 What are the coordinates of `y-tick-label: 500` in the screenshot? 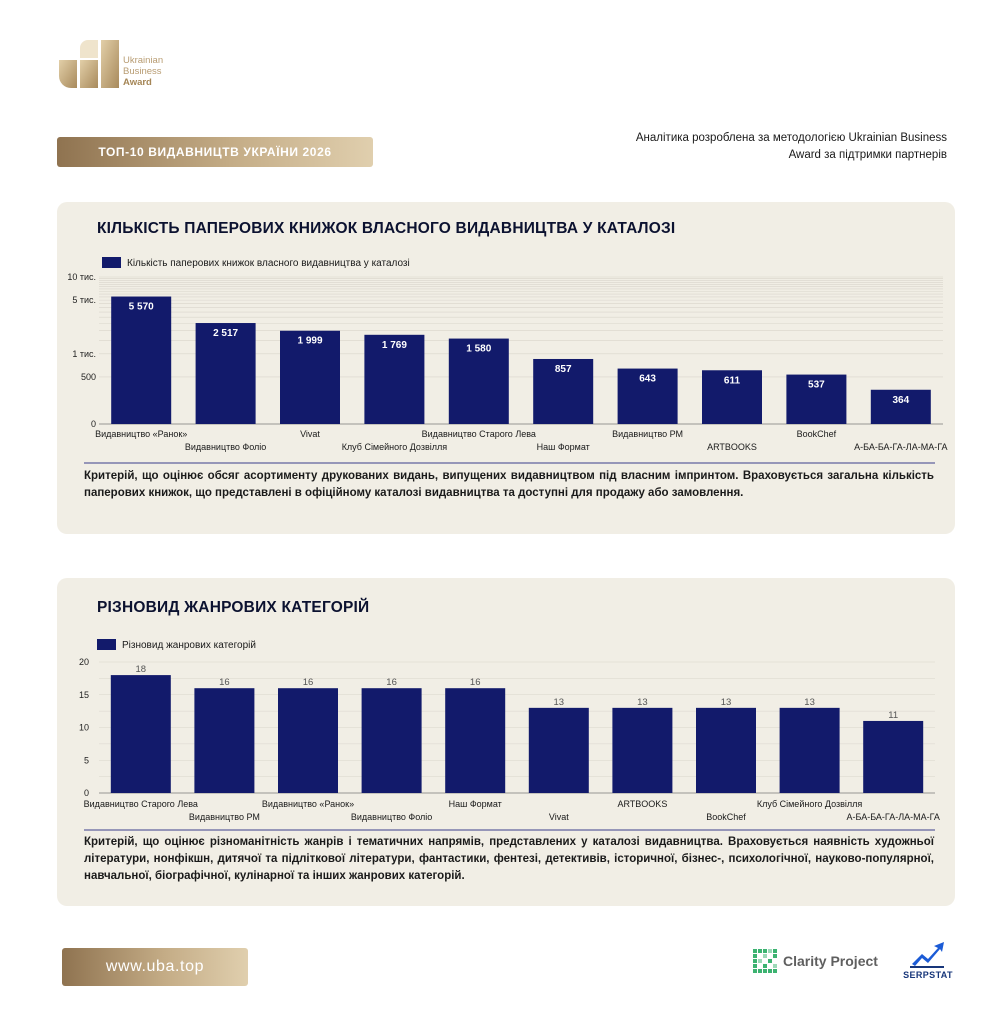 It's located at (88, 377).